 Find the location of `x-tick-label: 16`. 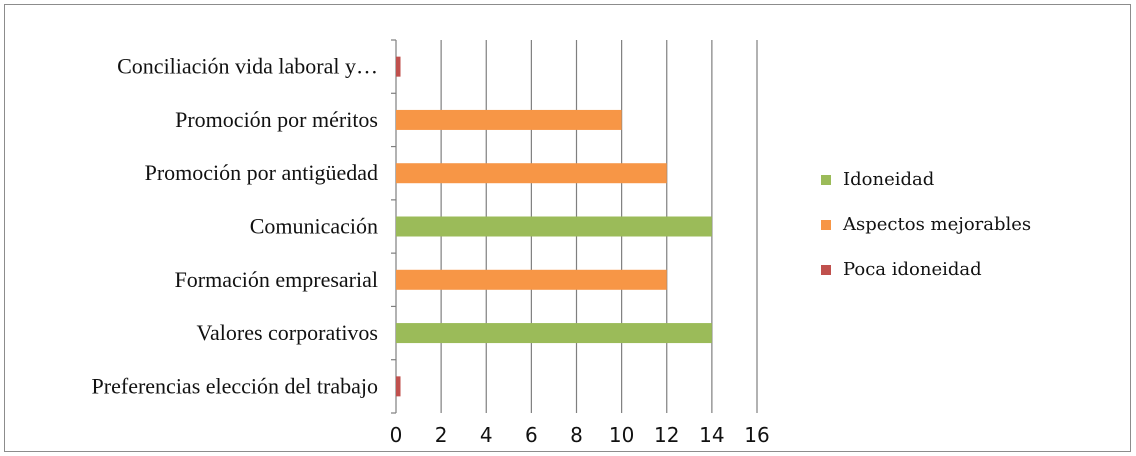

x-tick-label: 16 is located at coordinates (756, 435).